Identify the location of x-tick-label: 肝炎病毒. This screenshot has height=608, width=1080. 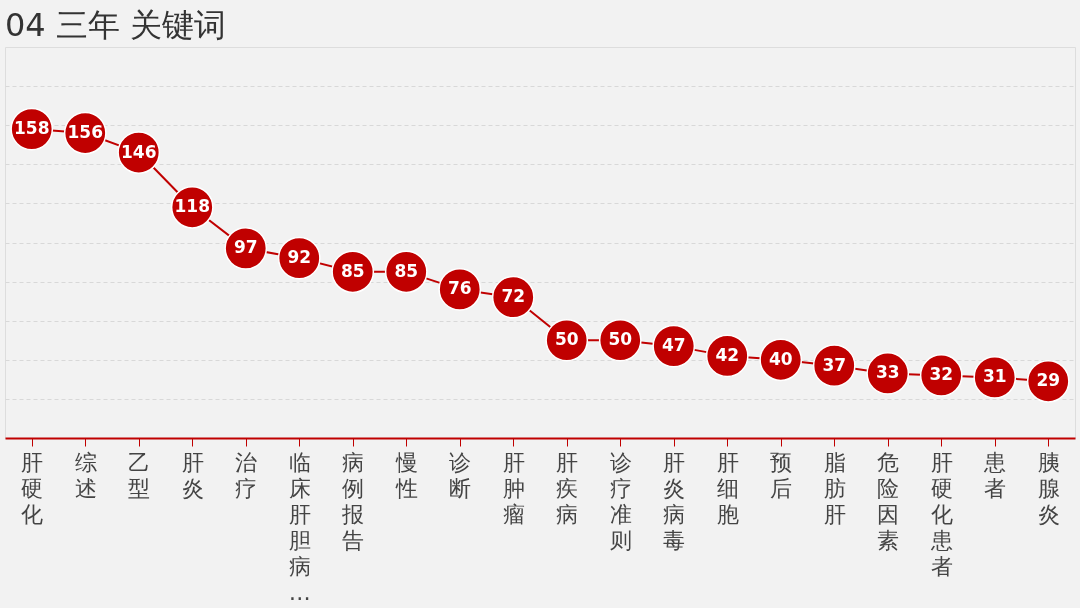
(674, 501).